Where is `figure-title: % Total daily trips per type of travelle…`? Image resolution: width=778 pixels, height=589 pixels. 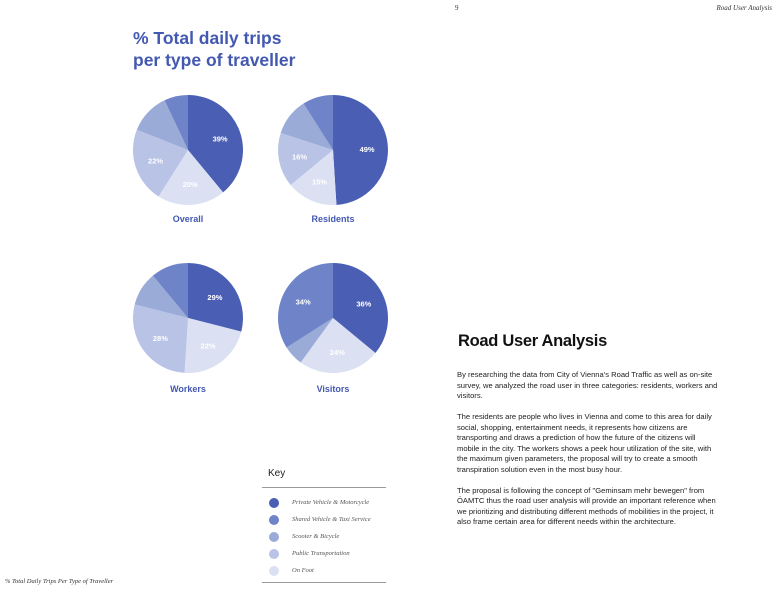 figure-title: % Total daily trips per type of travelle… is located at coordinates (253, 49).